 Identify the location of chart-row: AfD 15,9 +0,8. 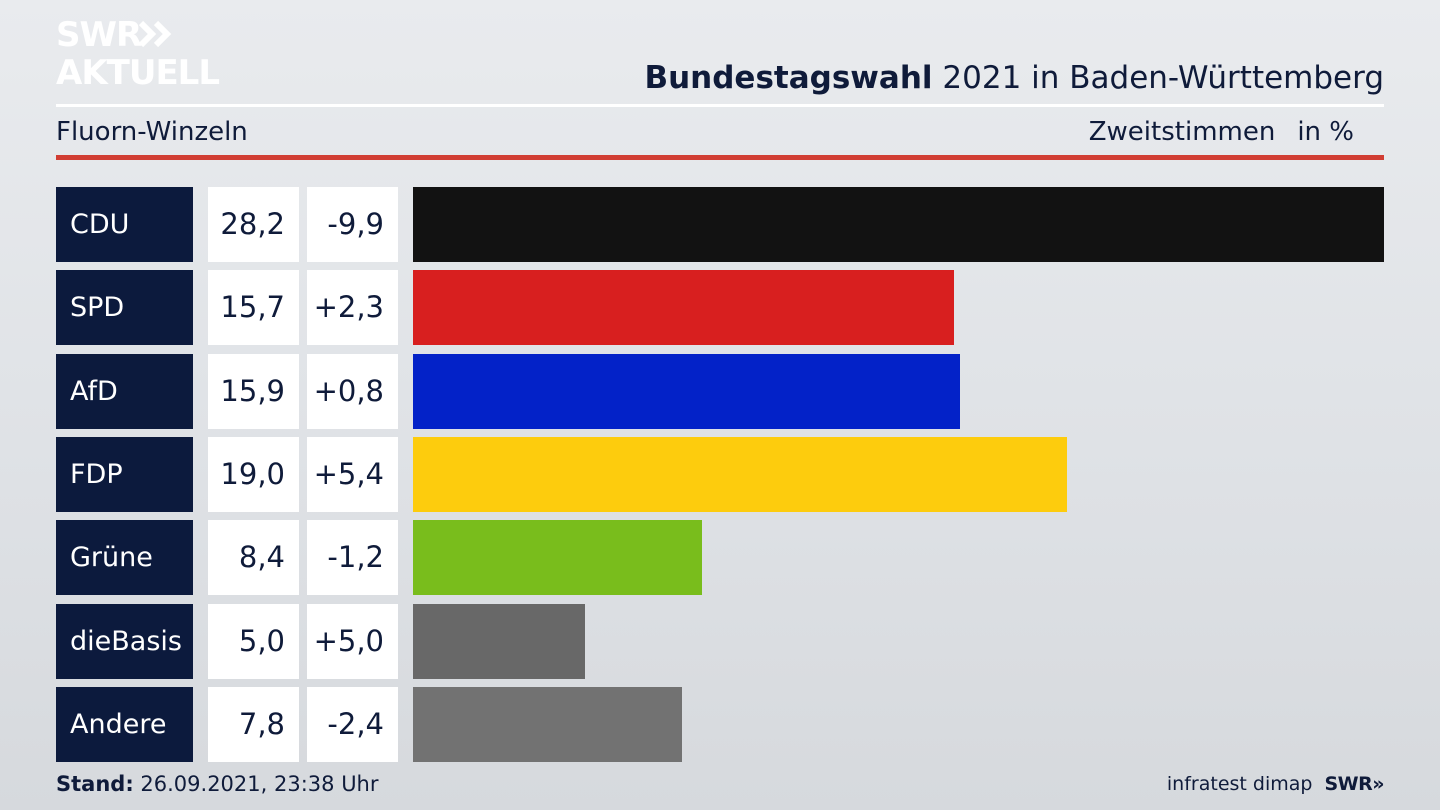
(720, 391).